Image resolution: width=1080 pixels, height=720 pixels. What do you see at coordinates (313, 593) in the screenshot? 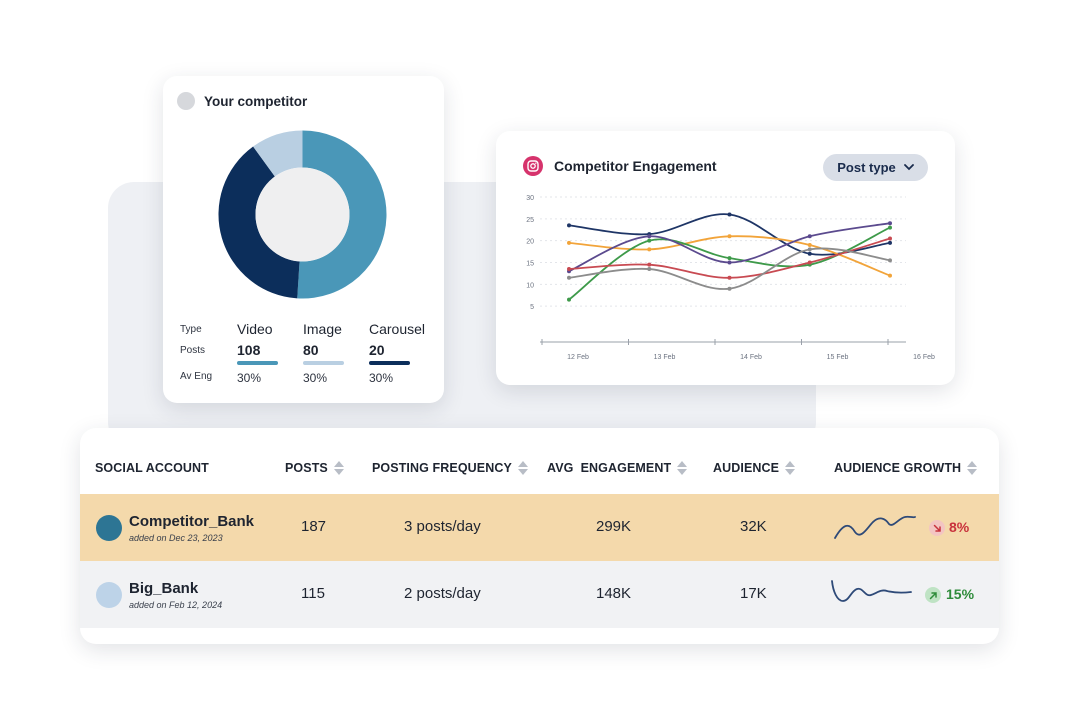
I see `posts-cell: 115` at bounding box center [313, 593].